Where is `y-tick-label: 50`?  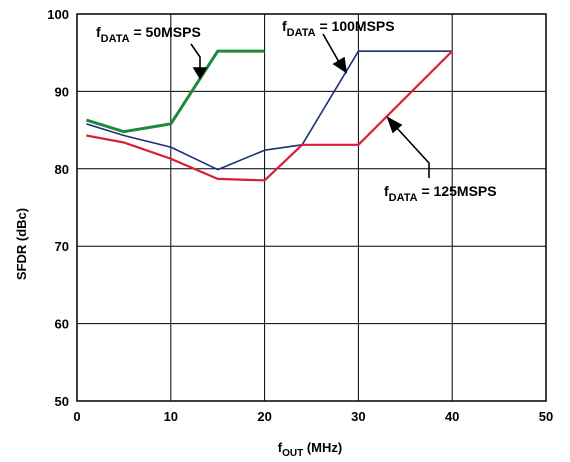 y-tick-label: 50 is located at coordinates (62, 401).